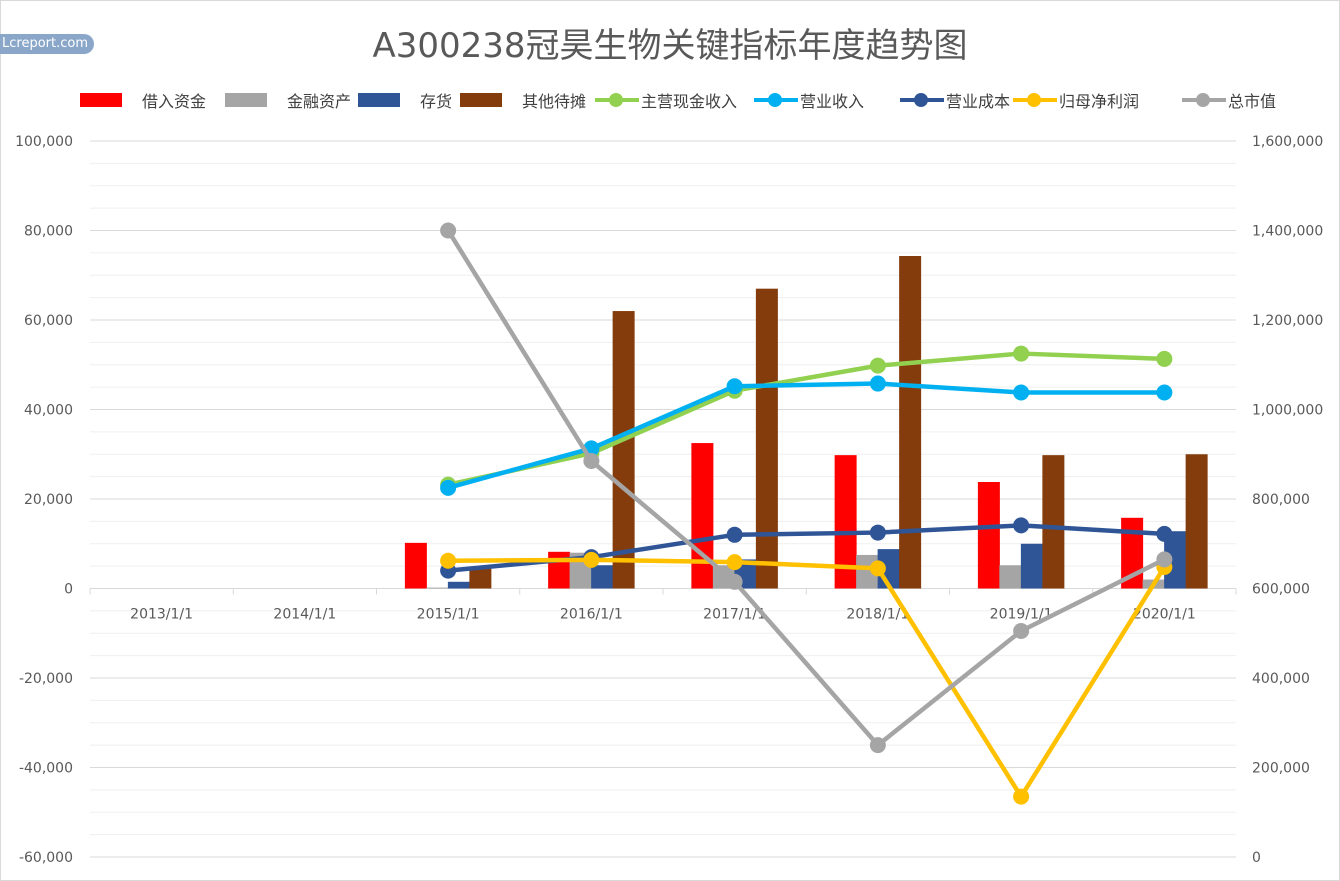 The image size is (1340, 881). I want to click on legend-item: 金融资产, so click(288, 100).